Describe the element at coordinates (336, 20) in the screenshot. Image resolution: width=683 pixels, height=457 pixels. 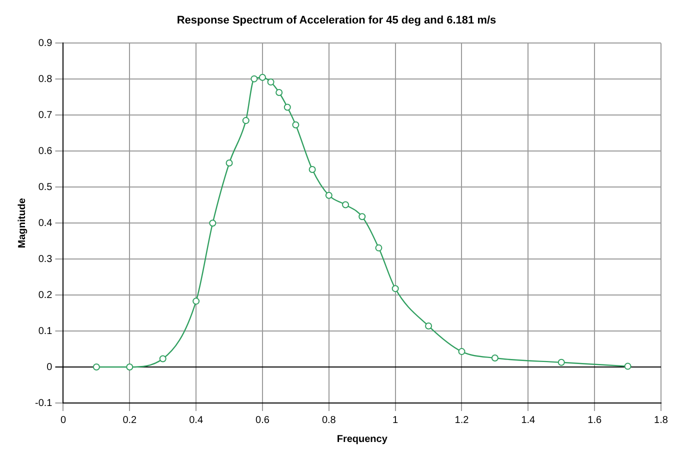
I see `chart-title: Response Spectrum of Acceleration for 45 deg and 6.181 m/s` at that location.